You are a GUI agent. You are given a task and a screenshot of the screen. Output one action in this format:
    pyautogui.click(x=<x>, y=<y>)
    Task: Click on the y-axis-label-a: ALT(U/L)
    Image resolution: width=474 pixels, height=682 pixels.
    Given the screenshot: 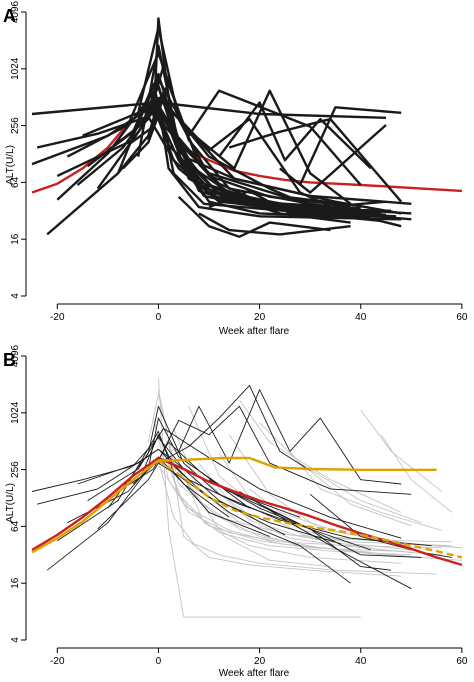 What is the action you would take?
    pyautogui.click(x=10, y=165)
    